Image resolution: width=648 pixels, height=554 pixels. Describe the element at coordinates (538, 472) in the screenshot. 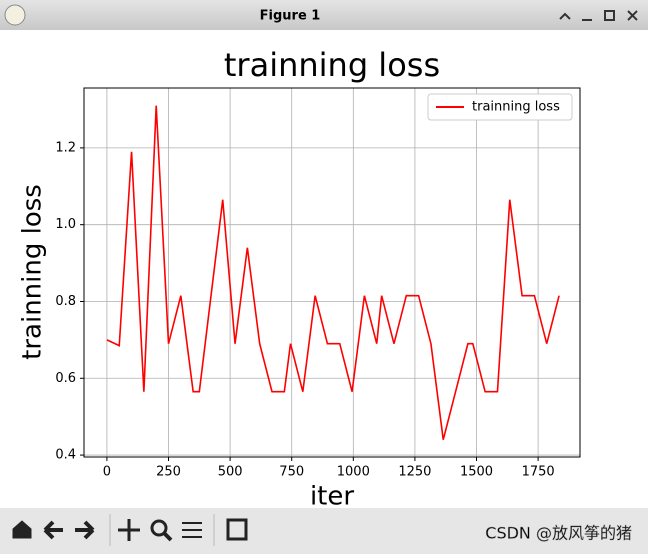

I see `x-tick-label: 1750` at that location.